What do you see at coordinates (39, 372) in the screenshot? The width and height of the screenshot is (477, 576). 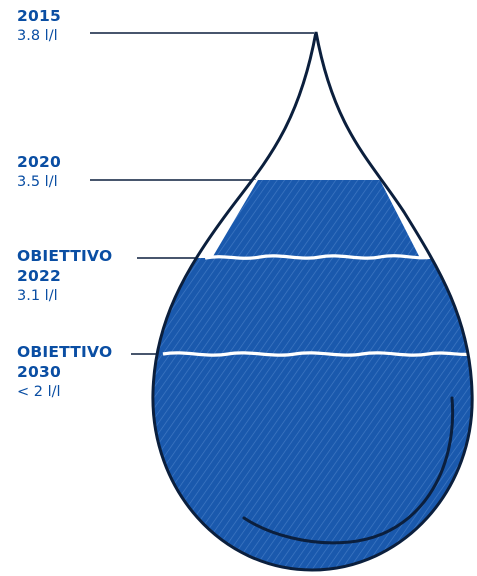 I see `milestone-year: 2030` at bounding box center [39, 372].